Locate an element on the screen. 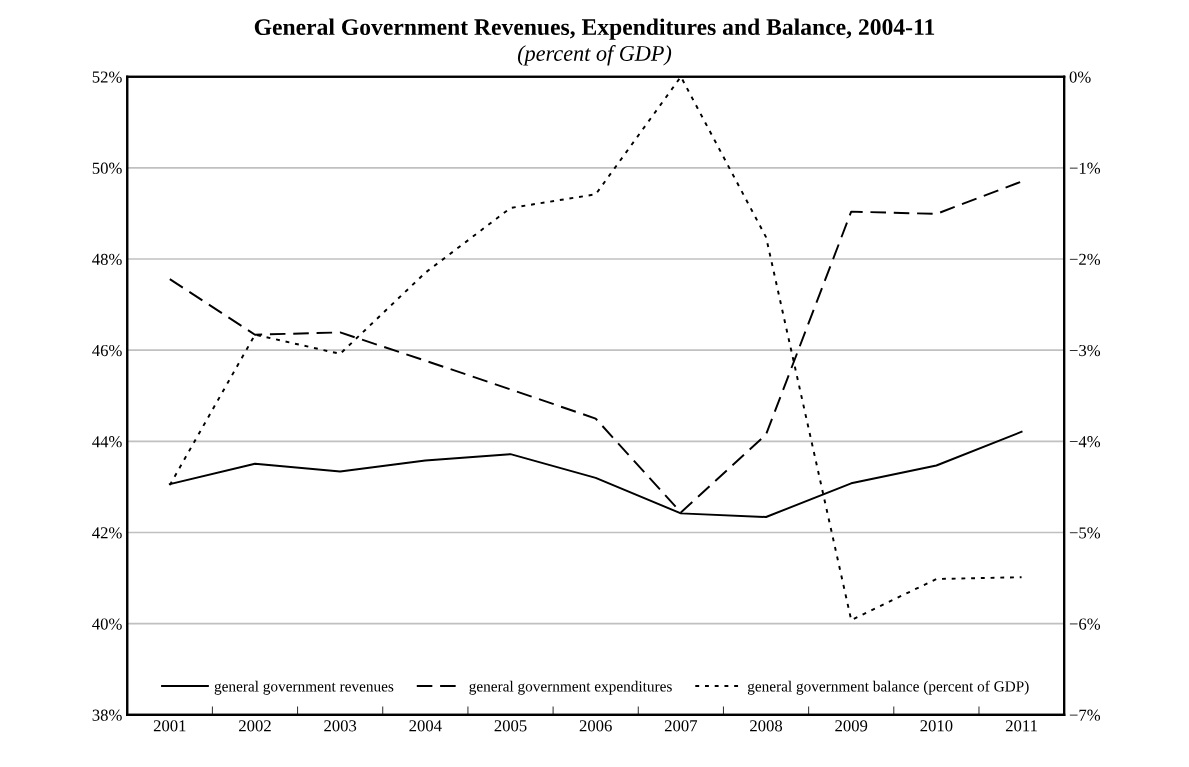 The height and width of the screenshot is (767, 1189). y2-tick-label: −6% is located at coordinates (1085, 624).